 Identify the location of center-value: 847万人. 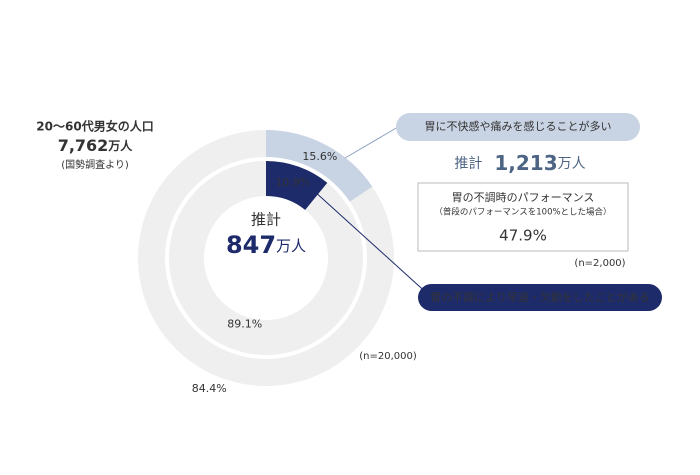
(266, 245).